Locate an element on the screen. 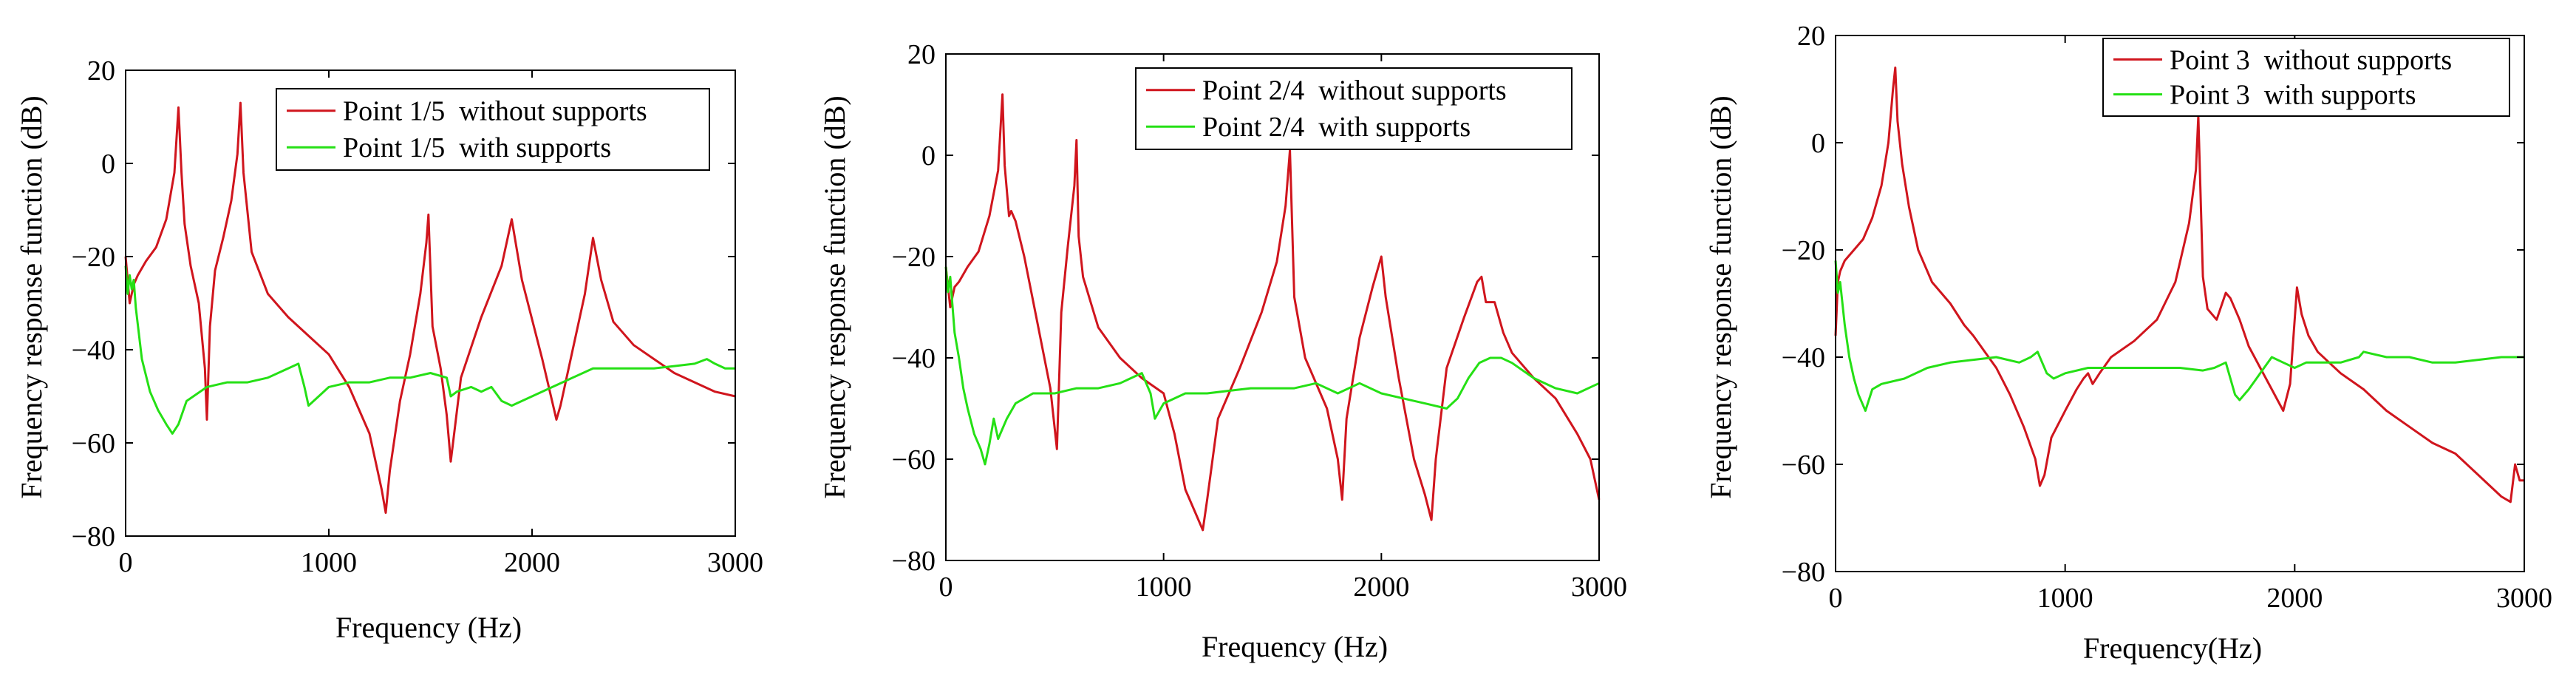 The height and width of the screenshot is (698, 2576). legend-entry-label: Point 1/5 without supports is located at coordinates (495, 111).